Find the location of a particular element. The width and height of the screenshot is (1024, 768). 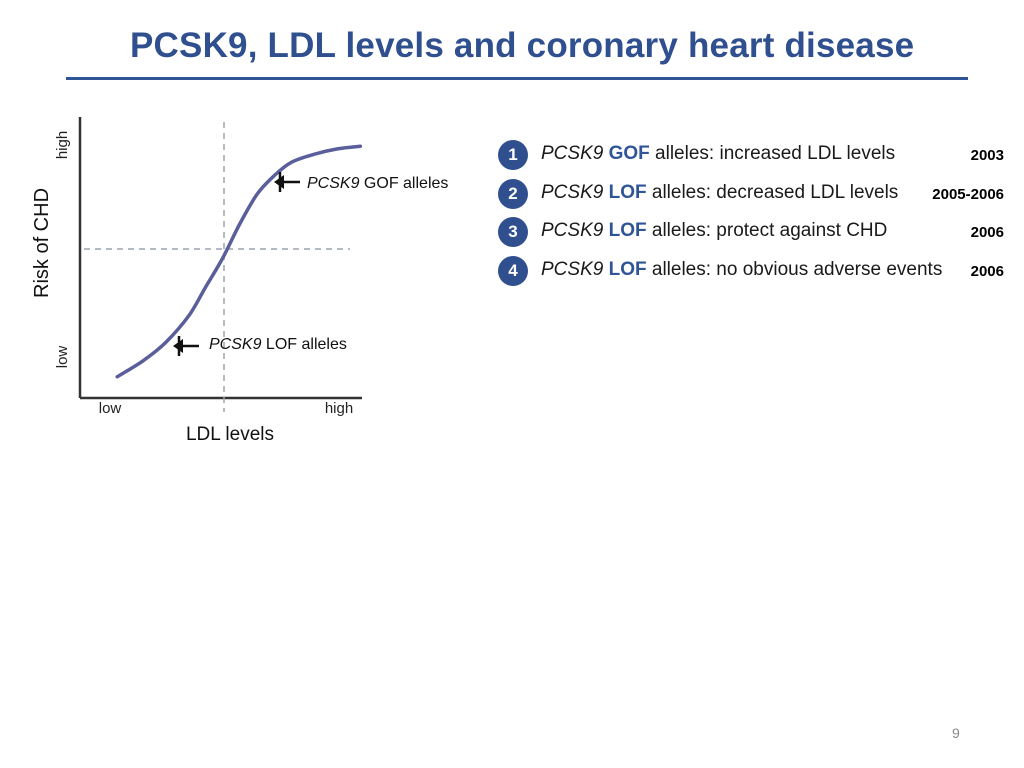

lof-gene-label: PCSK9 is located at coordinates (235, 344).